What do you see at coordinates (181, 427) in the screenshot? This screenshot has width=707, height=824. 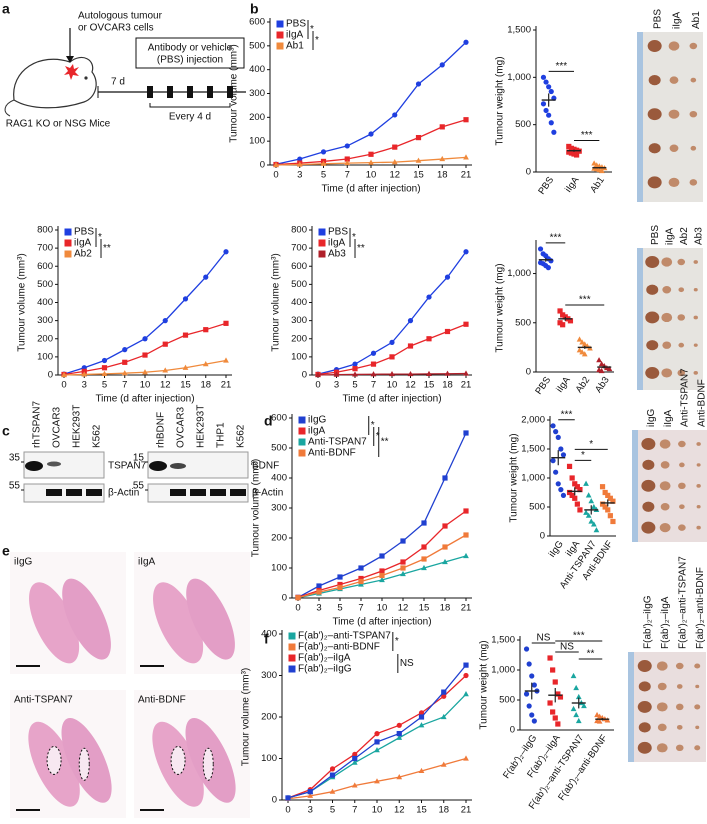 I see `lane-label: OVCAR3` at bounding box center [181, 427].